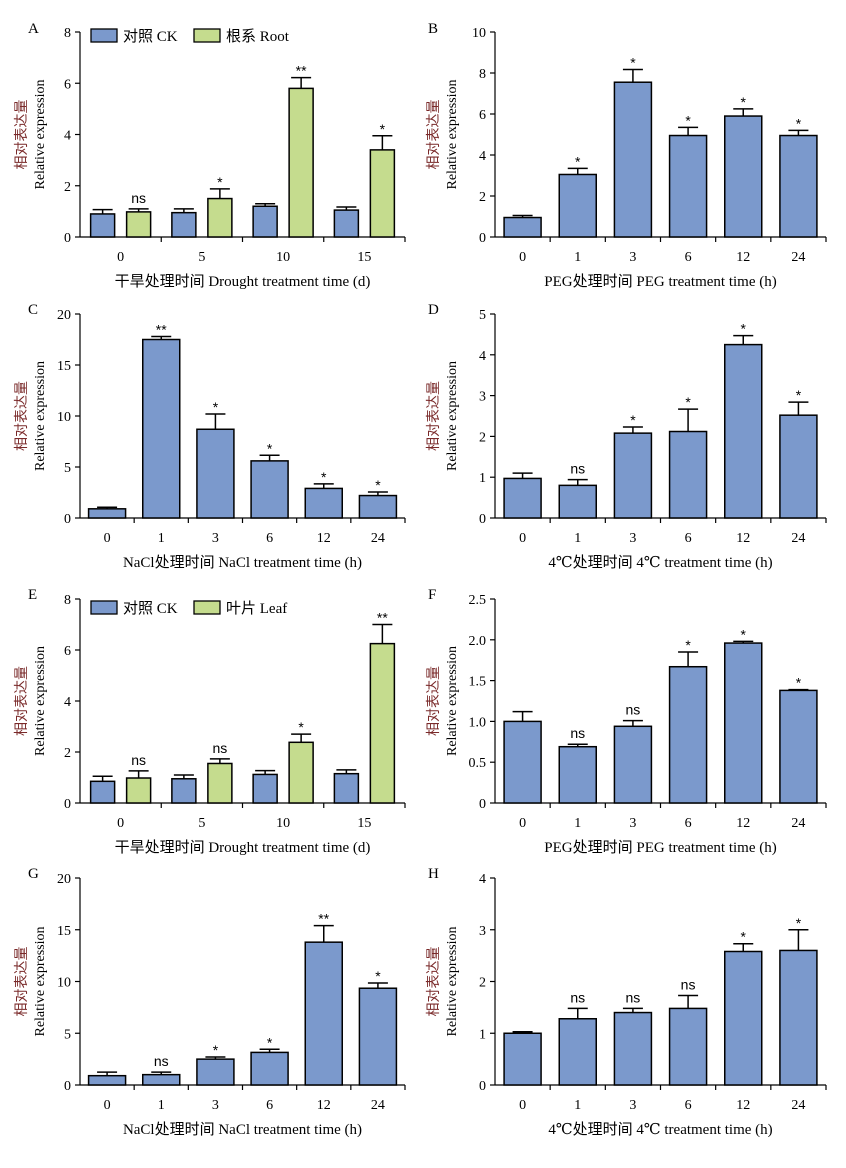 This screenshot has height=1168, width=846. What do you see at coordinates (242, 562) in the screenshot?
I see `x-axis-label: NaCl处理时间 NaCl treatment time (h)` at bounding box center [242, 562].